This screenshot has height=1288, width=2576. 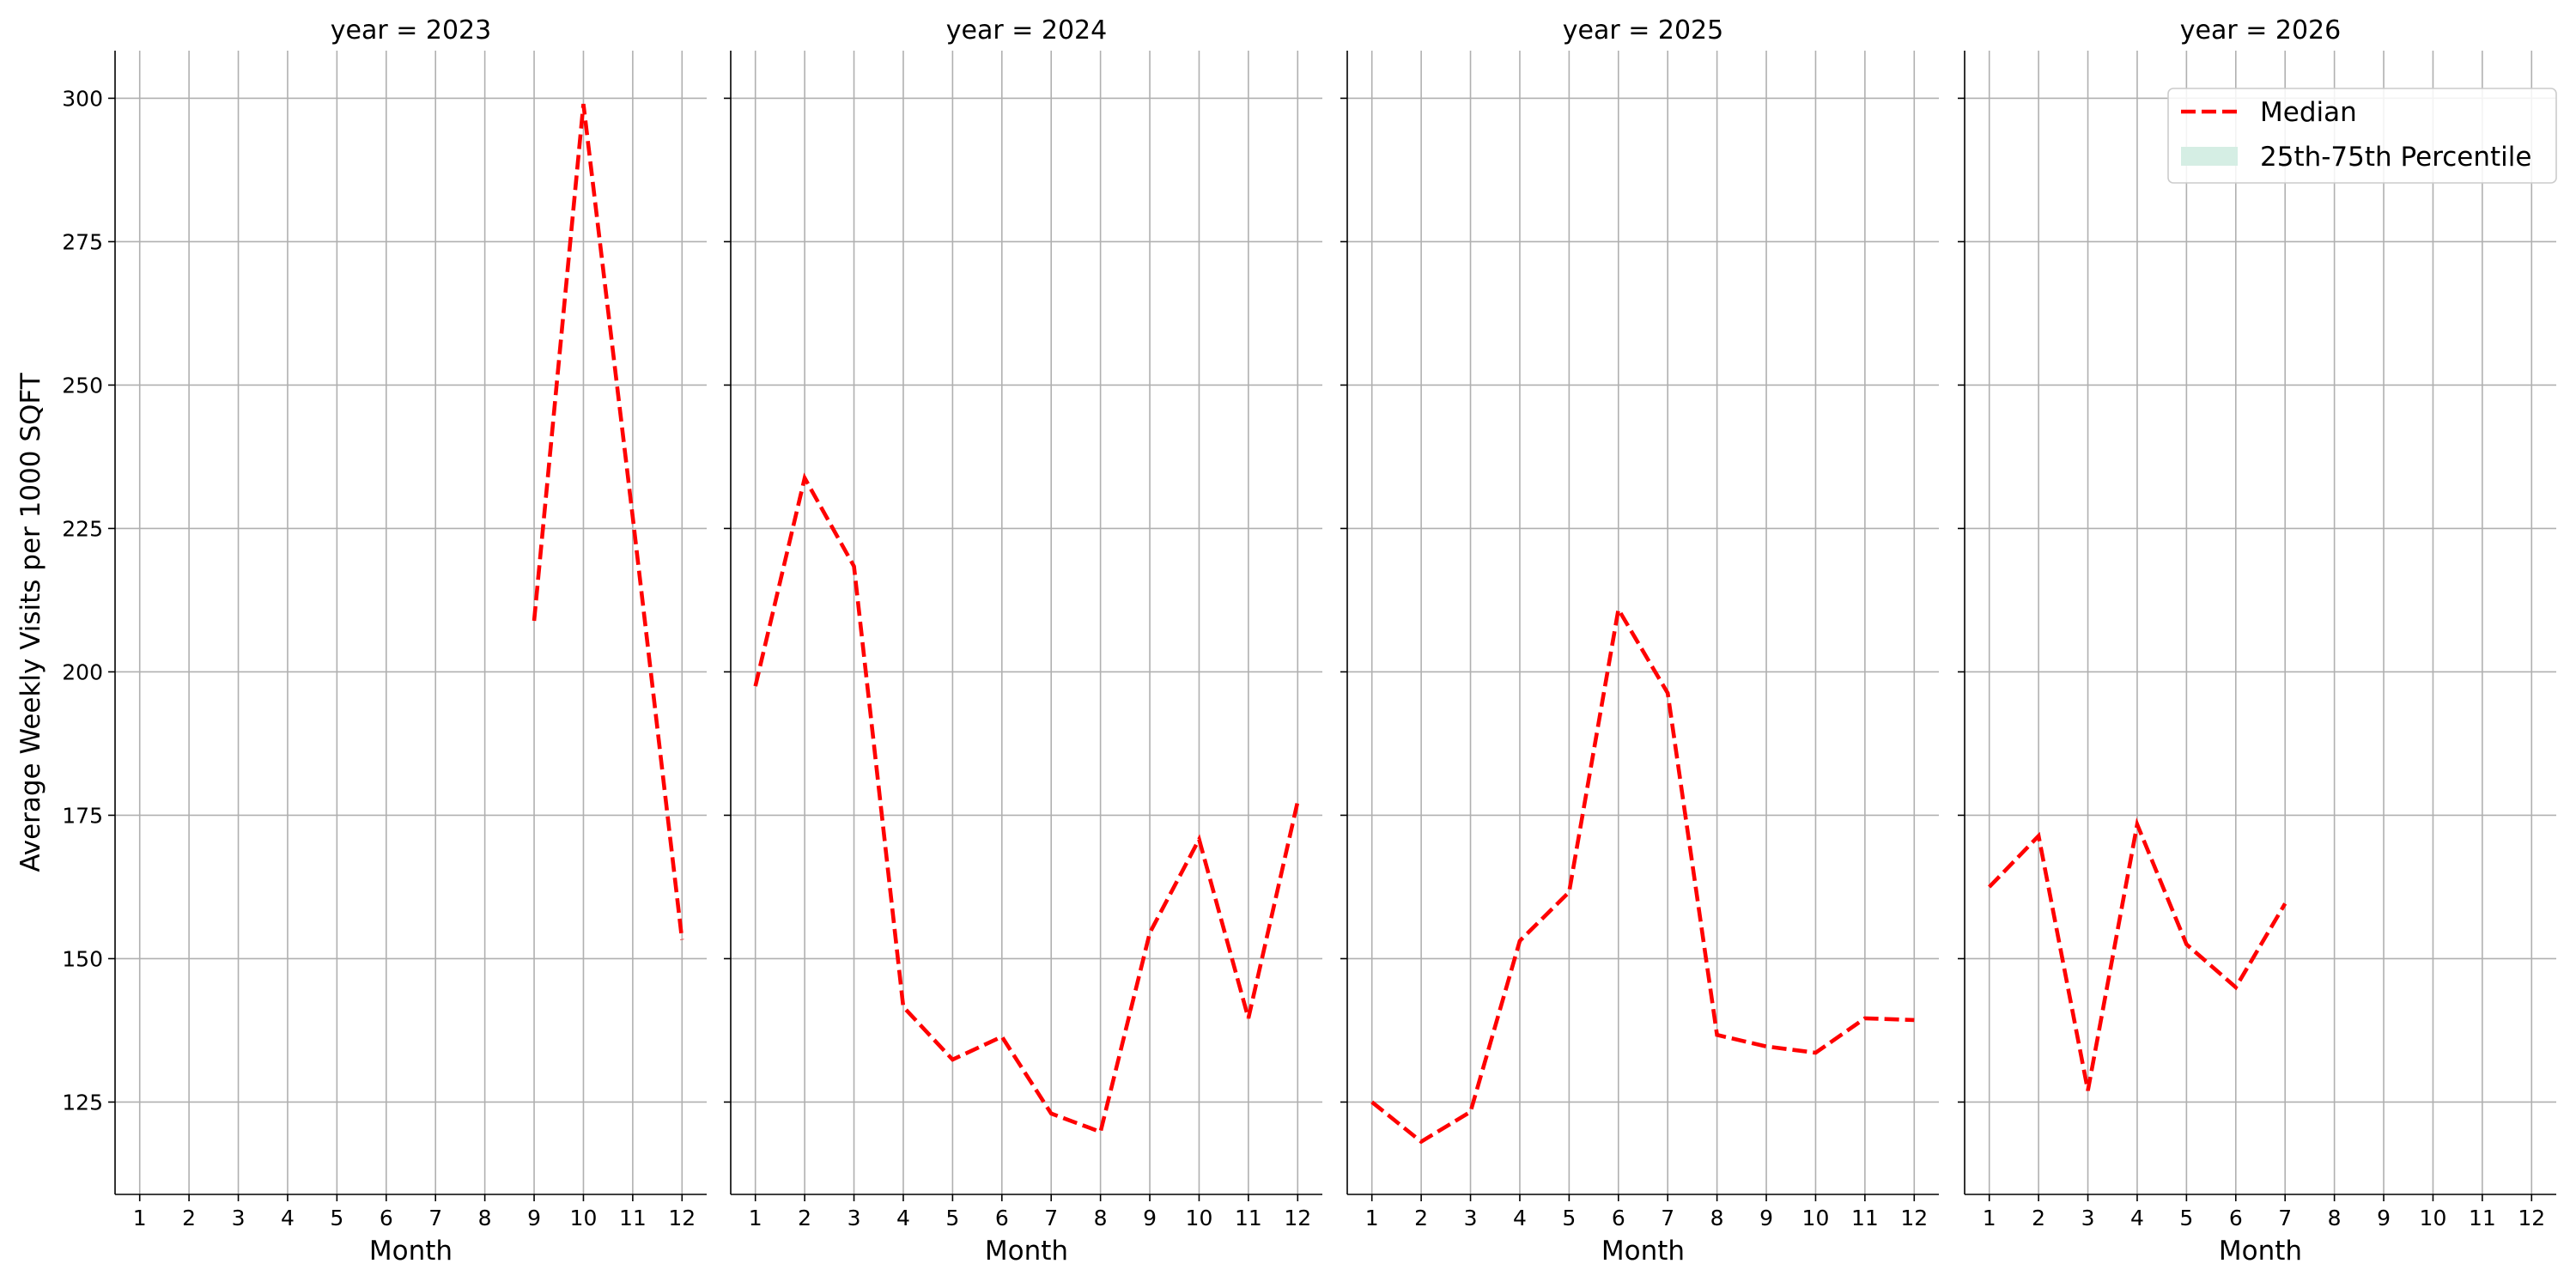 What do you see at coordinates (2309, 112) in the screenshot?
I see `legend-label: Median` at bounding box center [2309, 112].